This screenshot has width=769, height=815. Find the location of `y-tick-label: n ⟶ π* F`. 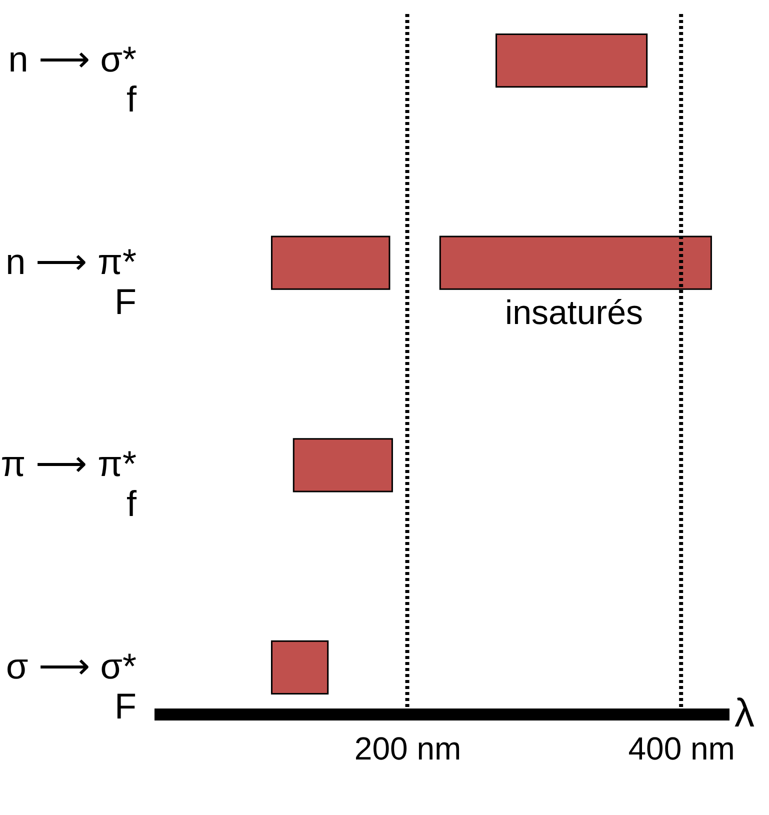

y-tick-label: n ⟶ π* F is located at coordinates (71, 281).